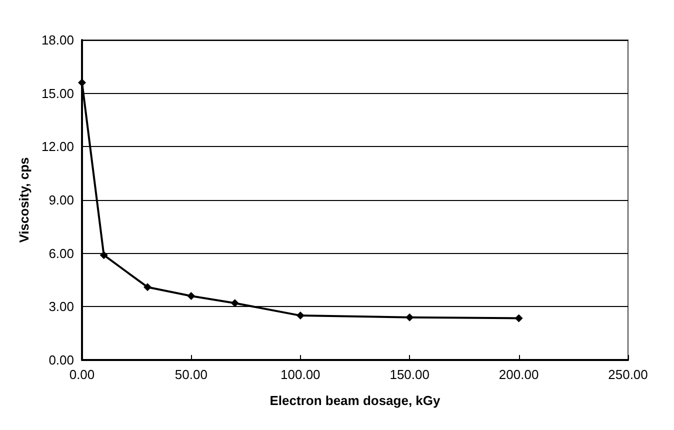 This screenshot has height=430, width=674. I want to click on y-axis-title: Viscosity, cps, so click(24, 200).